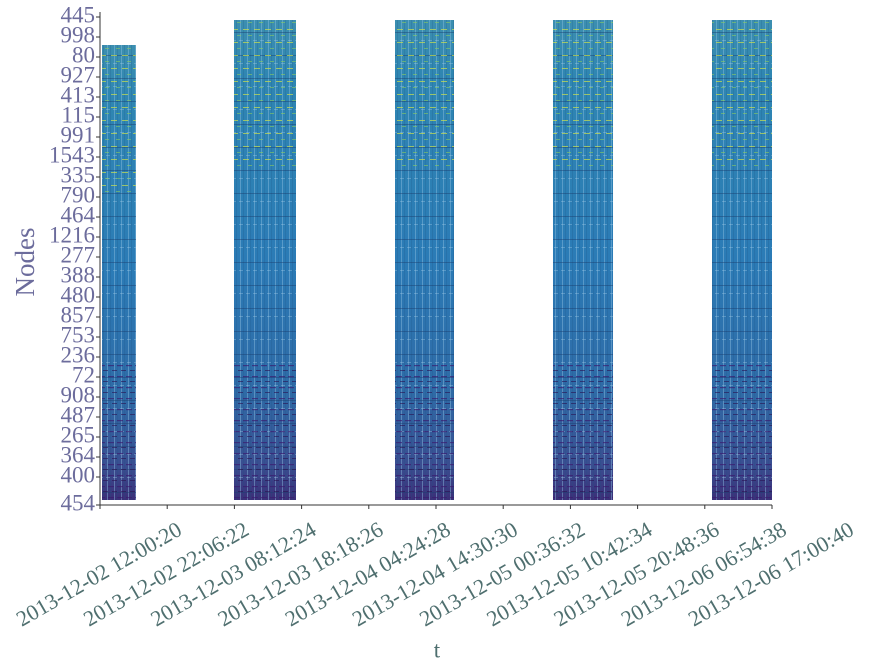  Describe the element at coordinates (78, 194) in the screenshot. I see `y-tick-label: 790` at that location.